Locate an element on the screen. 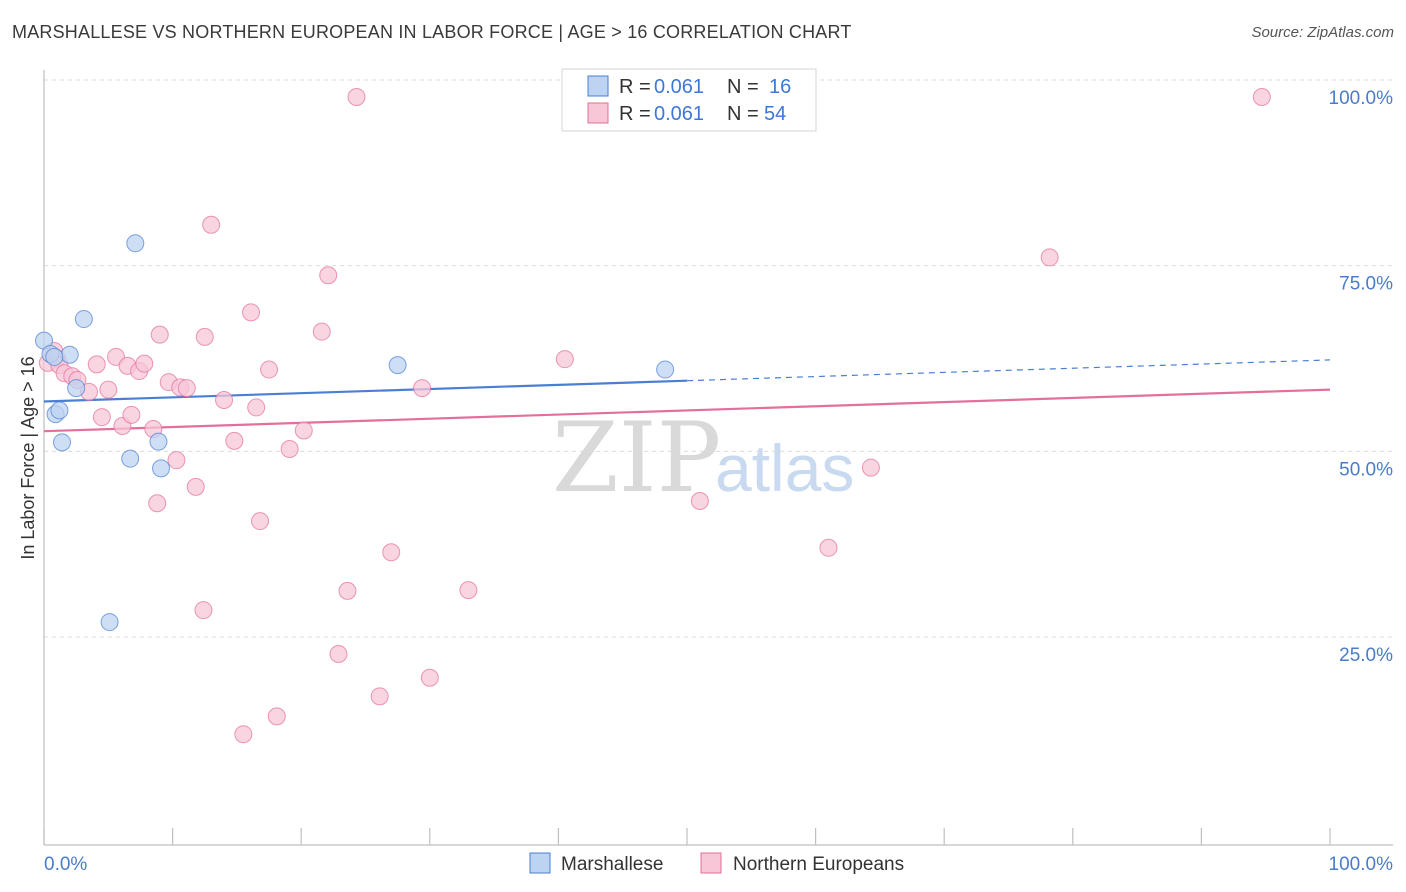  trend-lines is located at coordinates (687, 396).